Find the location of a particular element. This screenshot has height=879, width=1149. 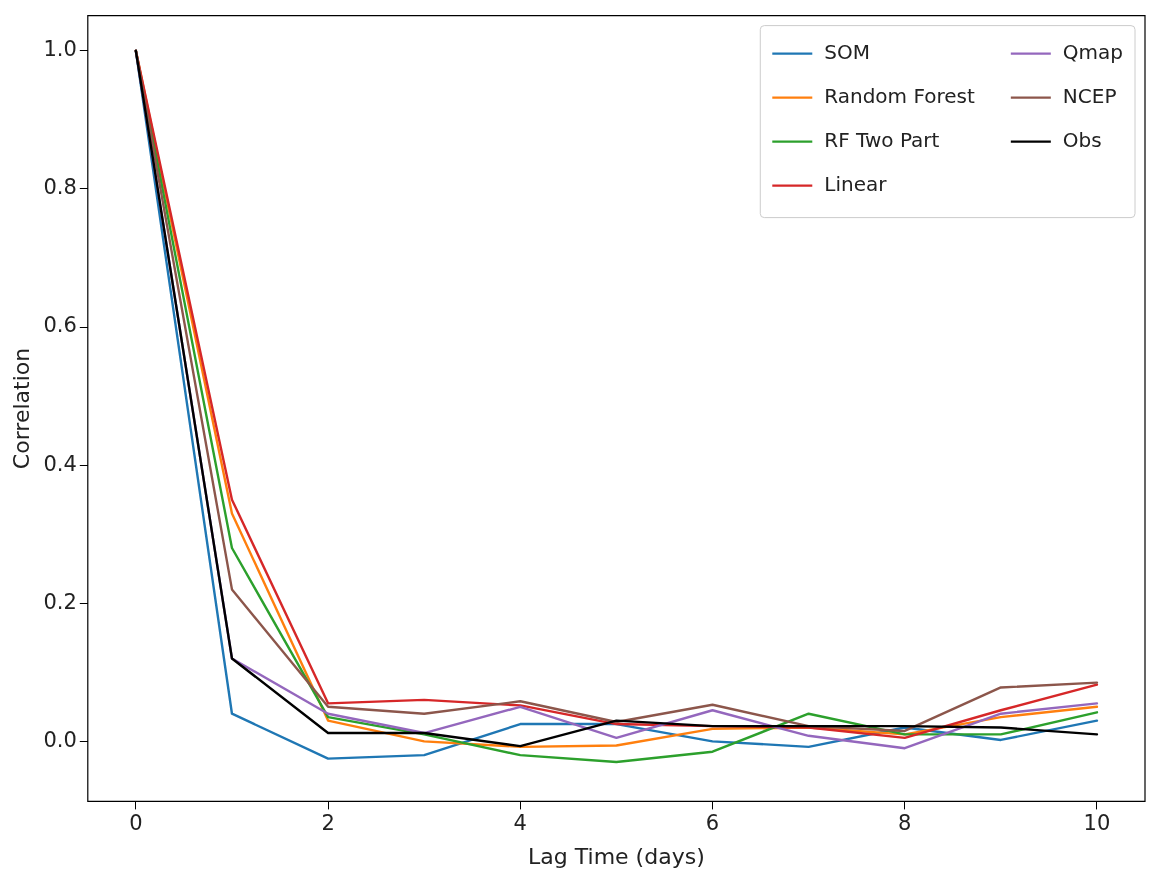

legend-label: SOM is located at coordinates (847, 51).